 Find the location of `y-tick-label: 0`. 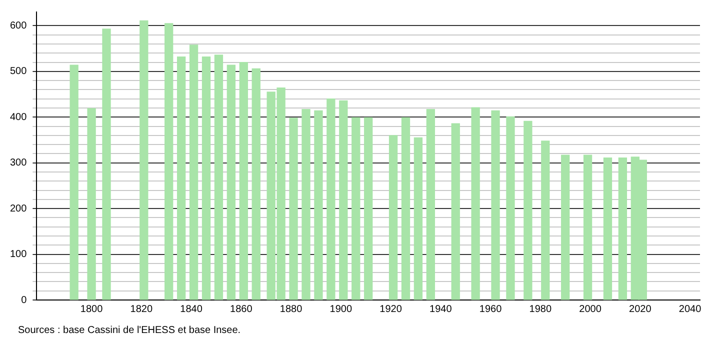

y-tick-label: 0 is located at coordinates (24, 300).